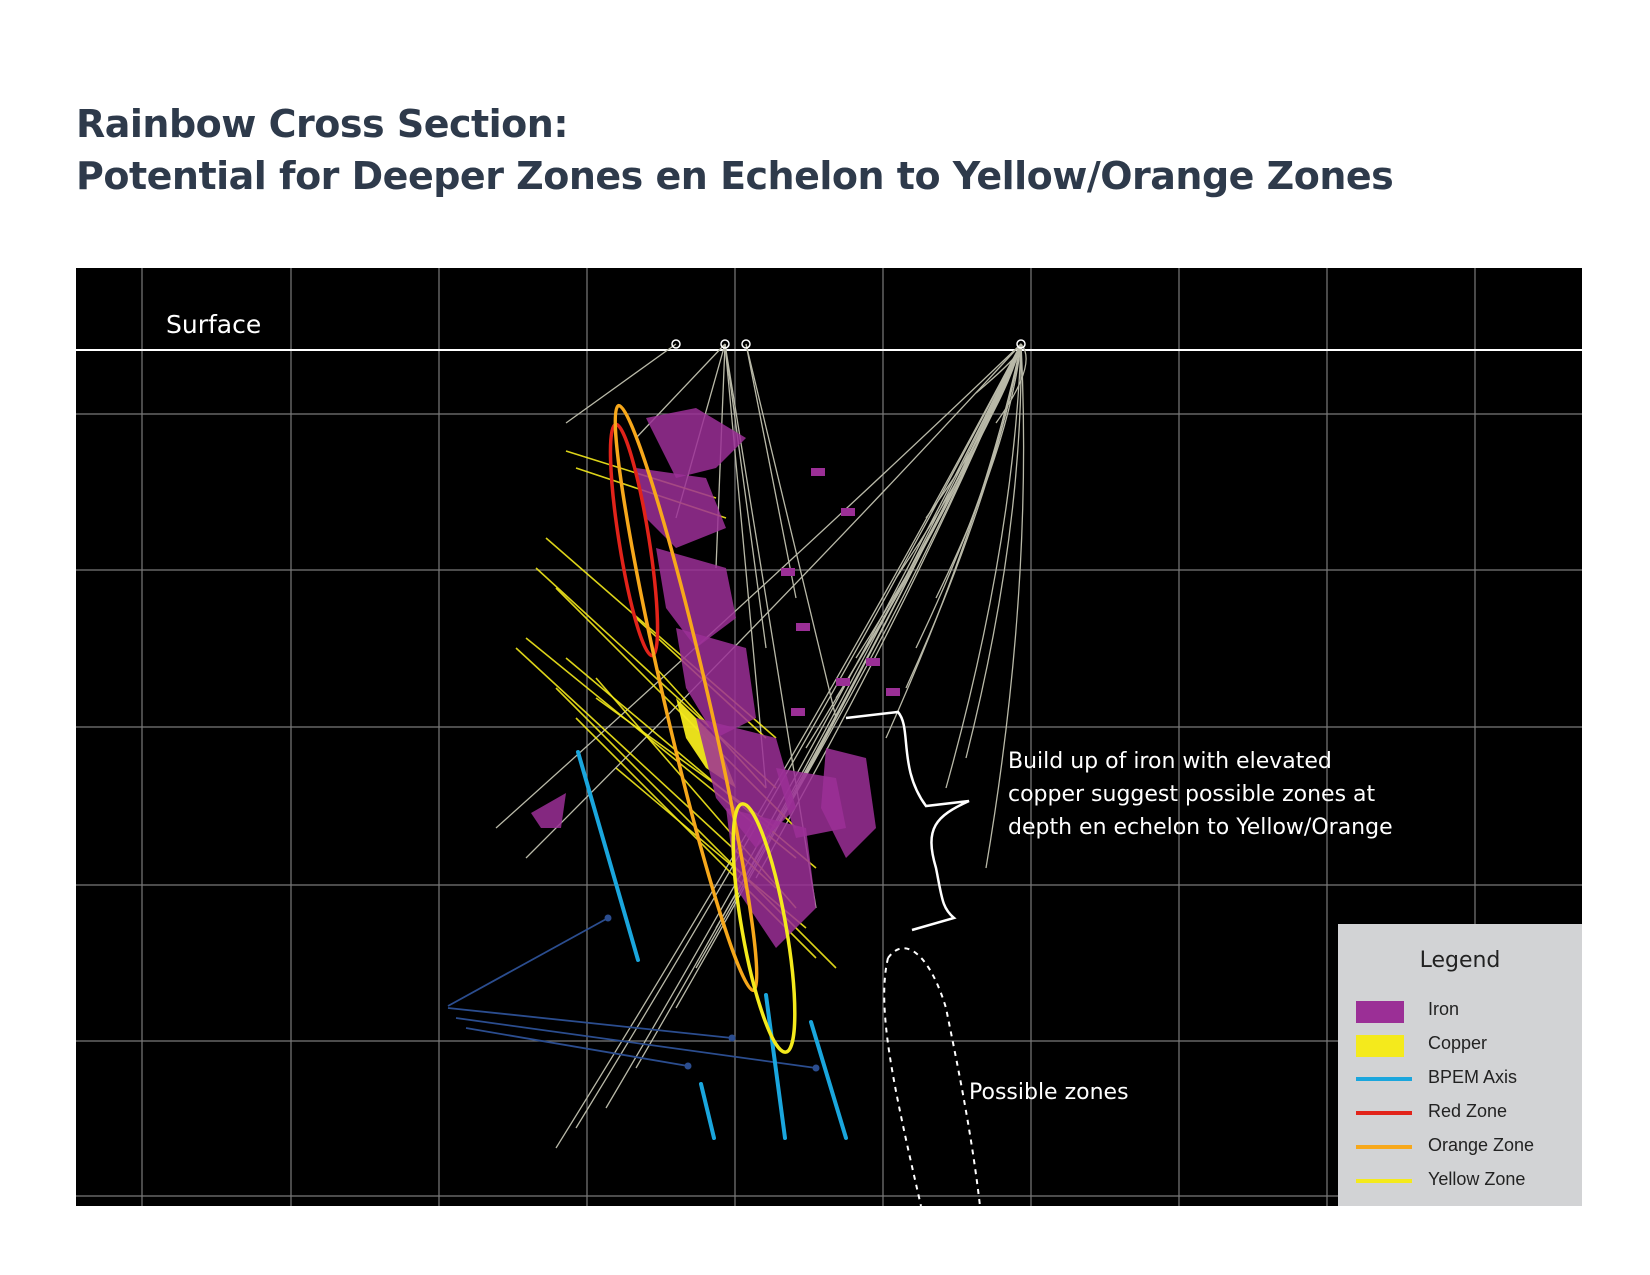 This screenshot has width=1650, height=1275. What do you see at coordinates (848, 344) in the screenshot?
I see `drill-collars` at bounding box center [848, 344].